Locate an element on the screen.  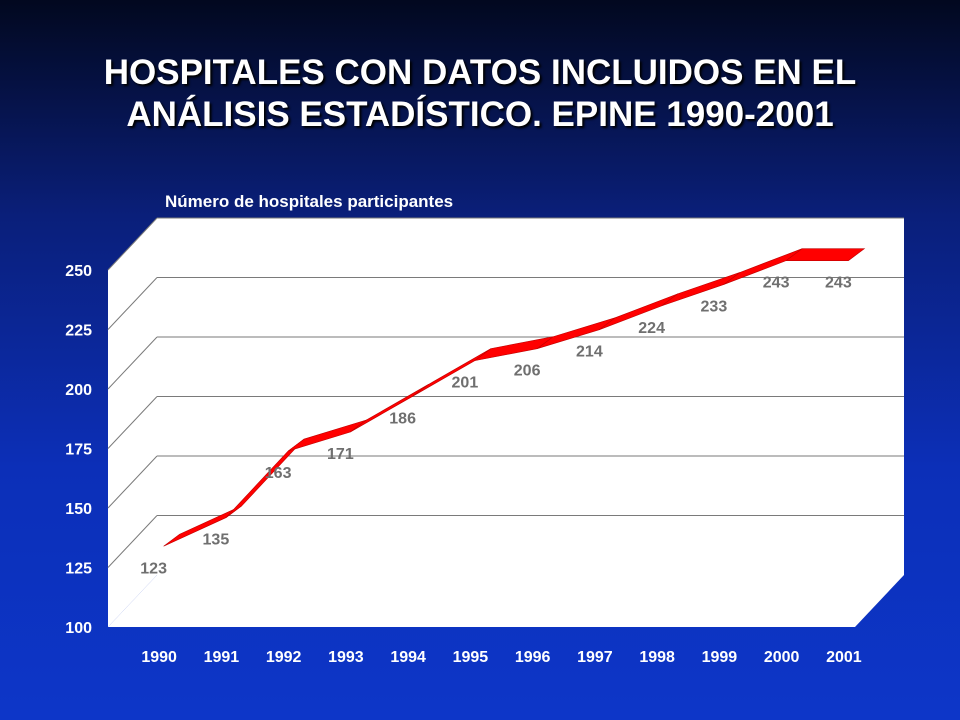
y-tick-label: 175 is located at coordinates (78, 450).